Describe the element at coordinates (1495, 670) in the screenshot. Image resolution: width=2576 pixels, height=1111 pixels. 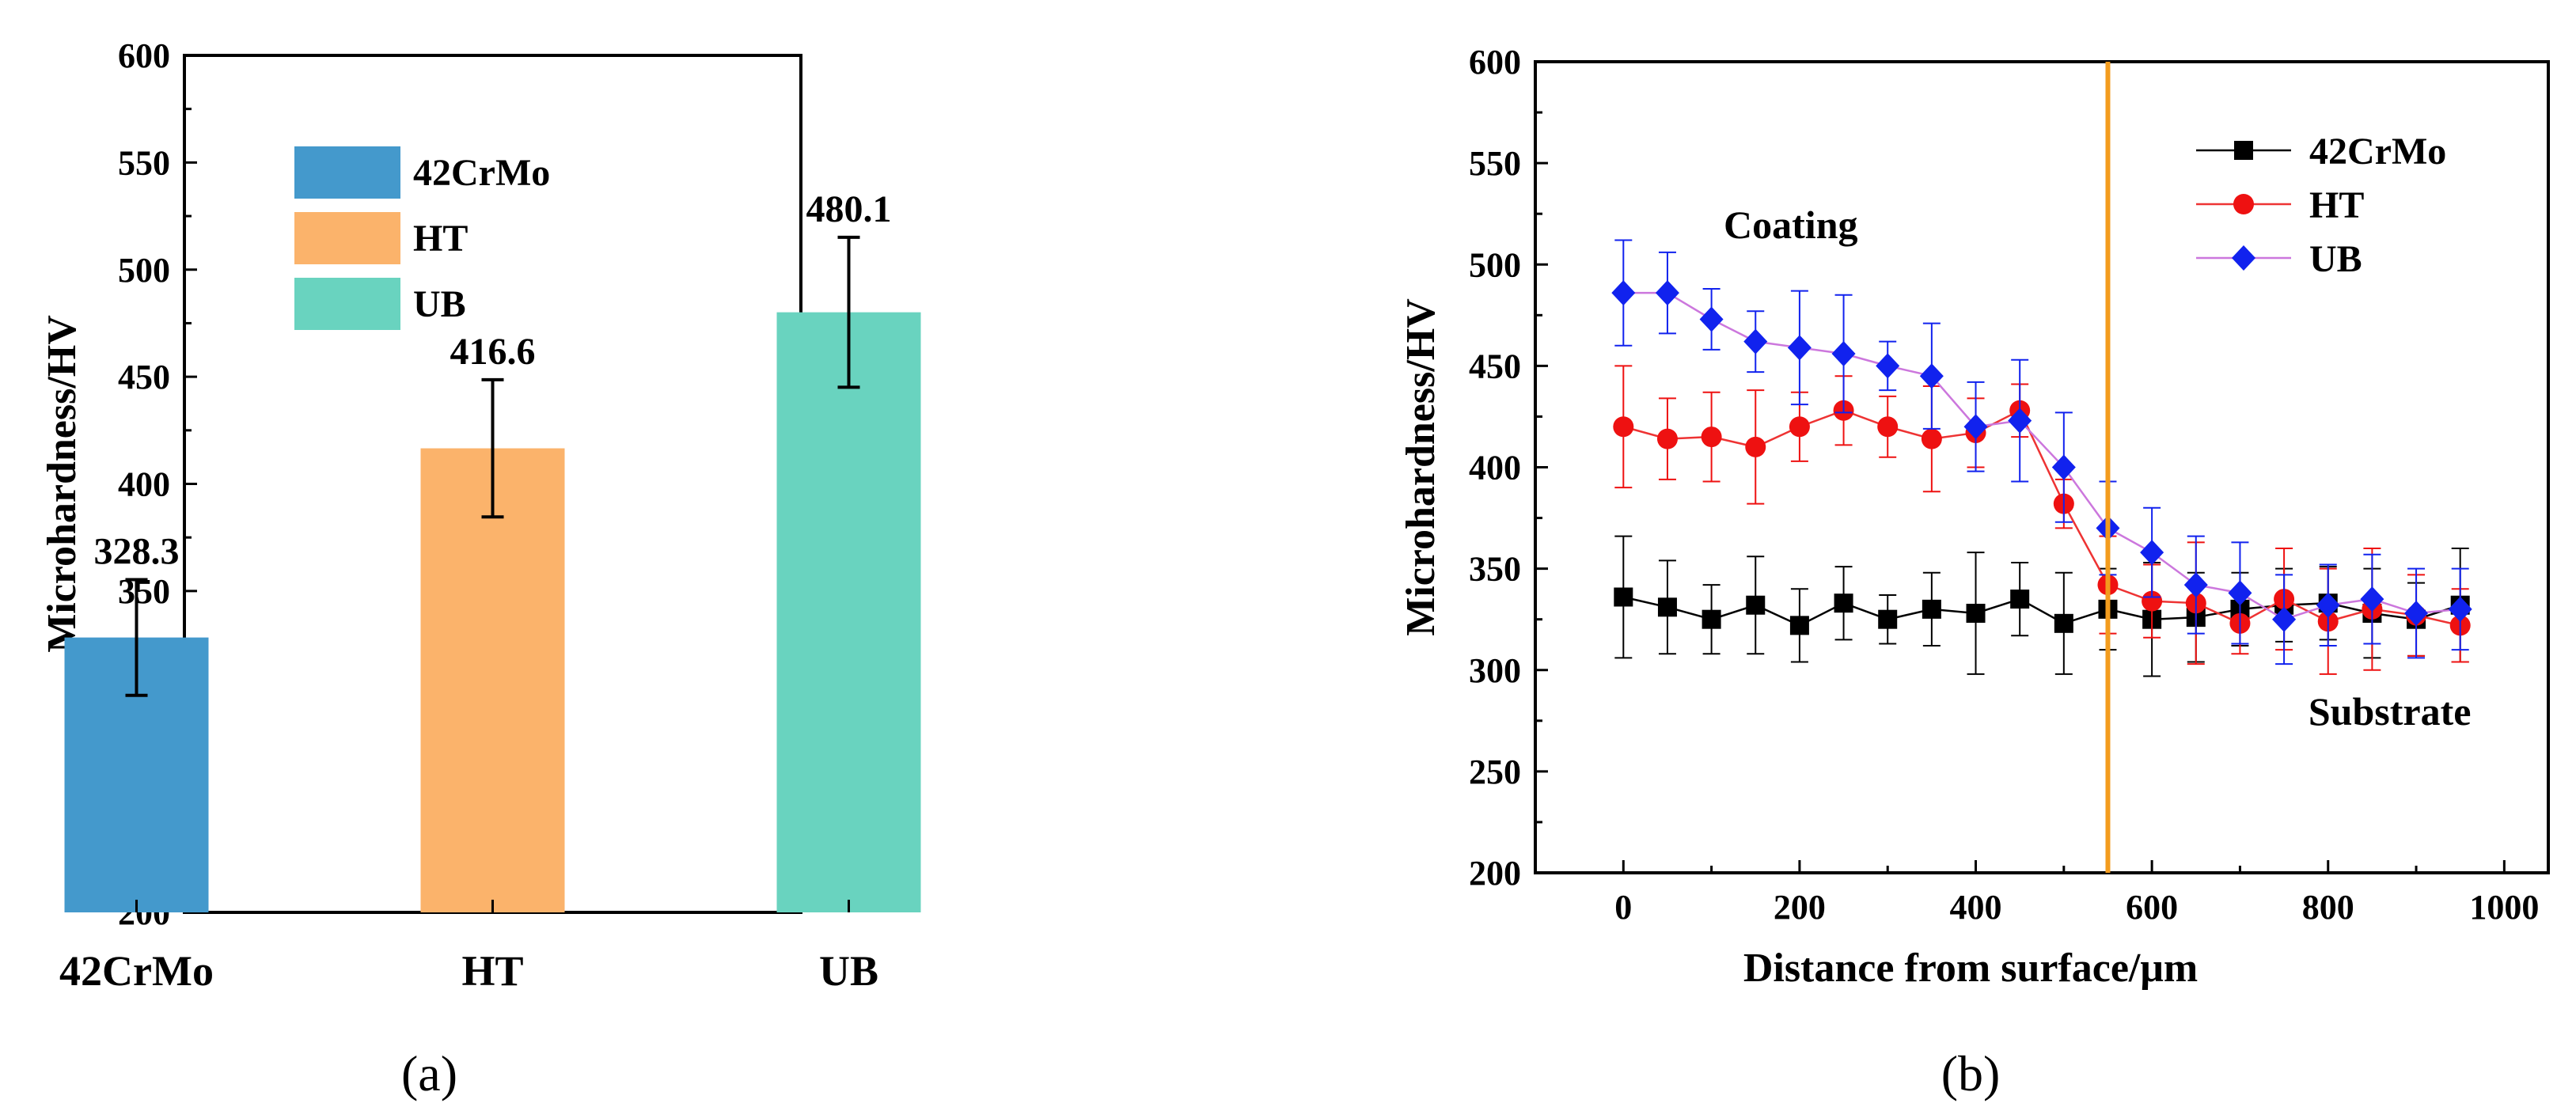
I see `chart-b-y-tick-label: 300` at that location.